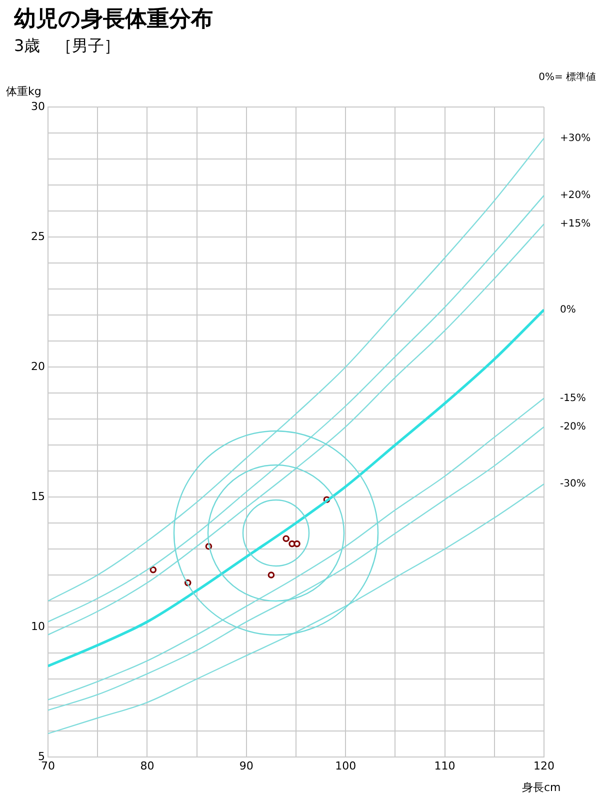 The image size is (604, 804). What do you see at coordinates (575, 224) in the screenshot?
I see `series-label: +15%` at bounding box center [575, 224].